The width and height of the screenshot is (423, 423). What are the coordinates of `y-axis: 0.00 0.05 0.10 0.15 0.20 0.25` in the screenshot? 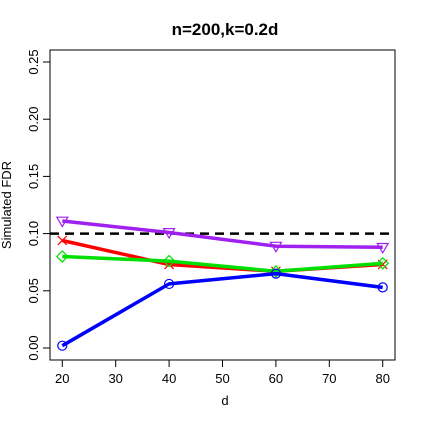 It's located at (38, 205).